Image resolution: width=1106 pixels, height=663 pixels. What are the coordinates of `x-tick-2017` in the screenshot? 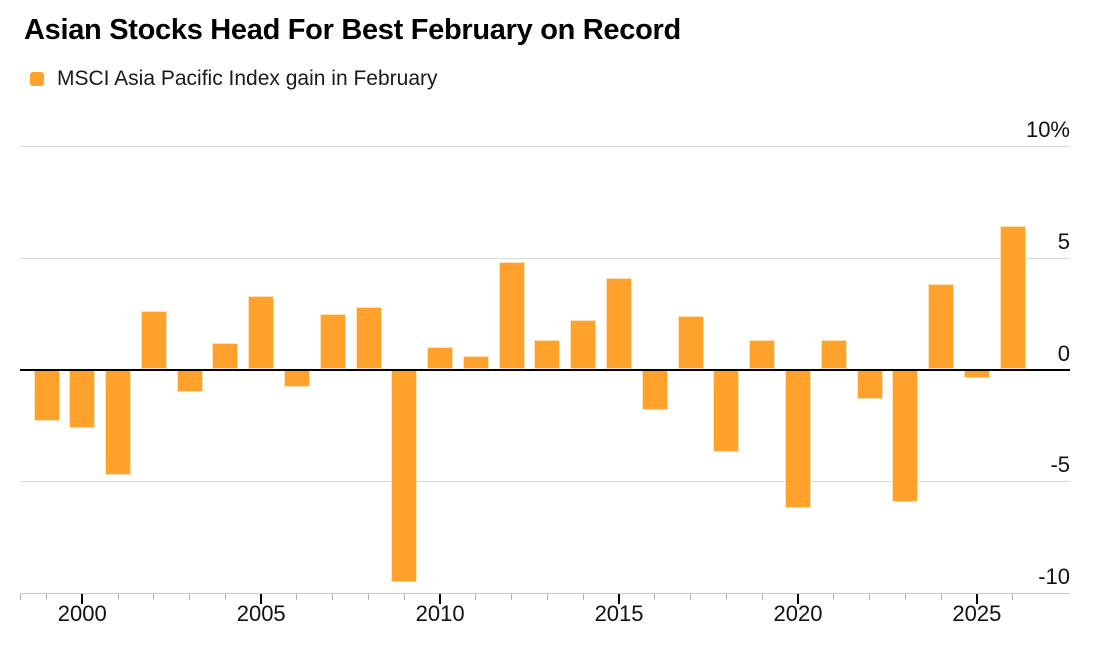 It's located at (691, 597).